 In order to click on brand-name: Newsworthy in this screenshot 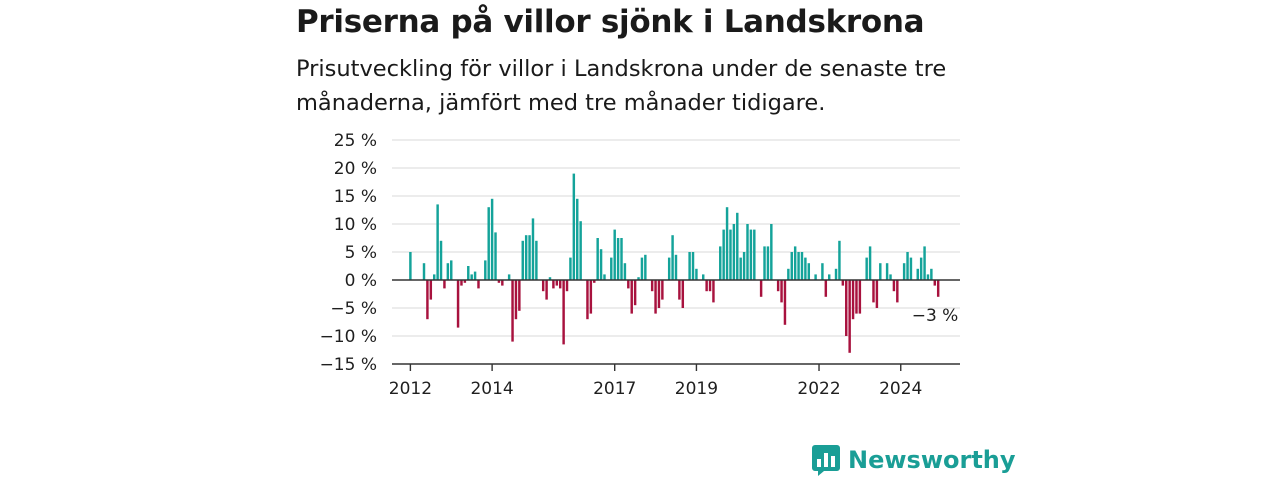, I will do `click(932, 460)`.